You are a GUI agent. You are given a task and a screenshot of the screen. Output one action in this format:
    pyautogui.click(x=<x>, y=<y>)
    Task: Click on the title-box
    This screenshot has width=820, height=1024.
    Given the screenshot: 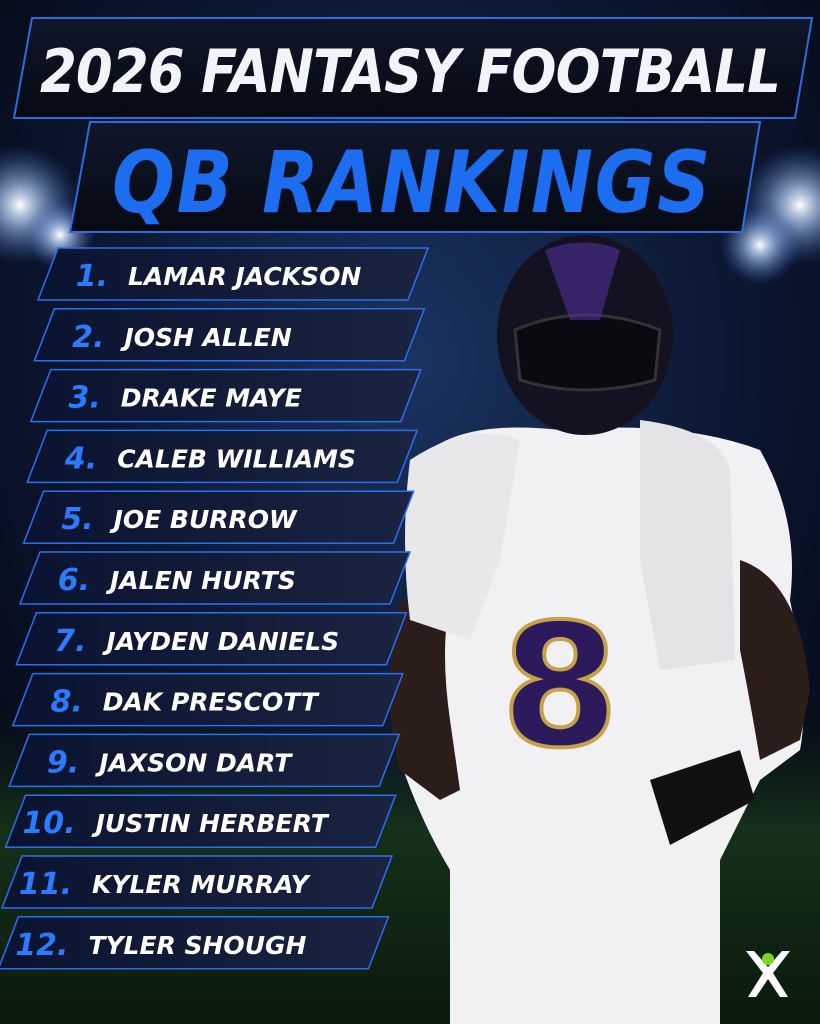 What is the action you would take?
    pyautogui.click(x=413, y=68)
    